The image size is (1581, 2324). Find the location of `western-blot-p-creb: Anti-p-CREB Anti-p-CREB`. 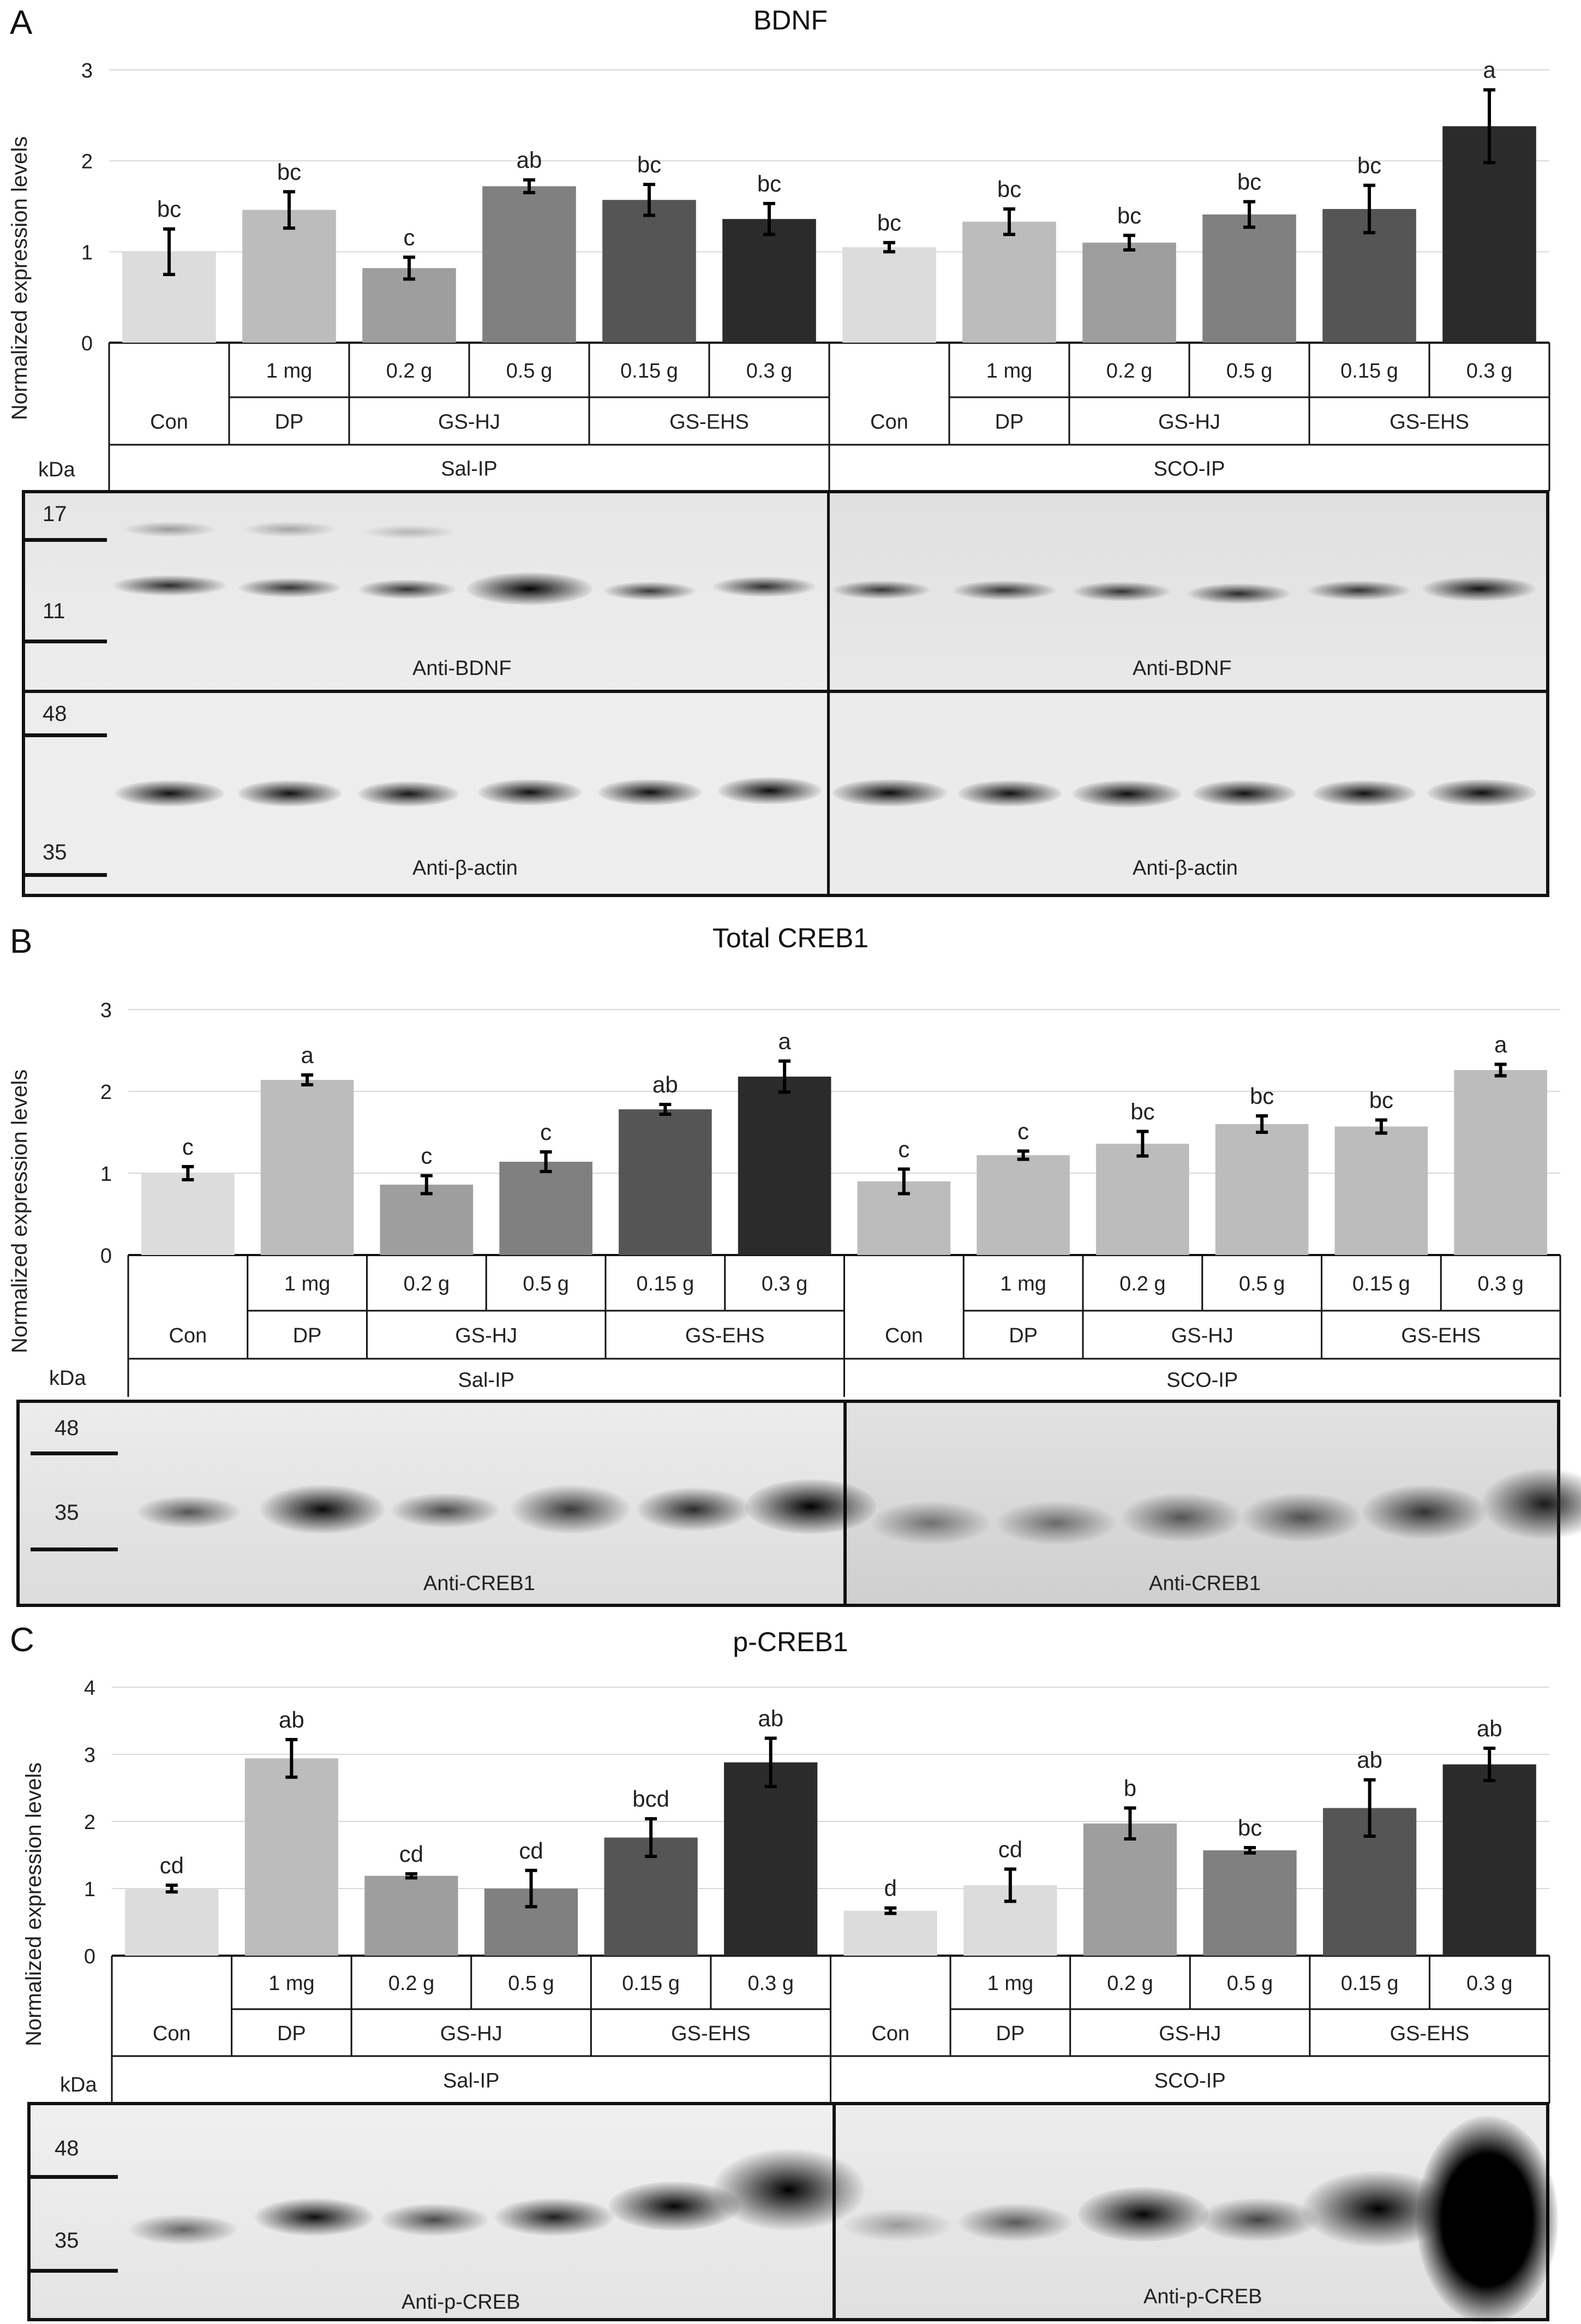

western-blot-p-creb: Anti-p-CREB Anti-p-CREB is located at coordinates (793, 2212).